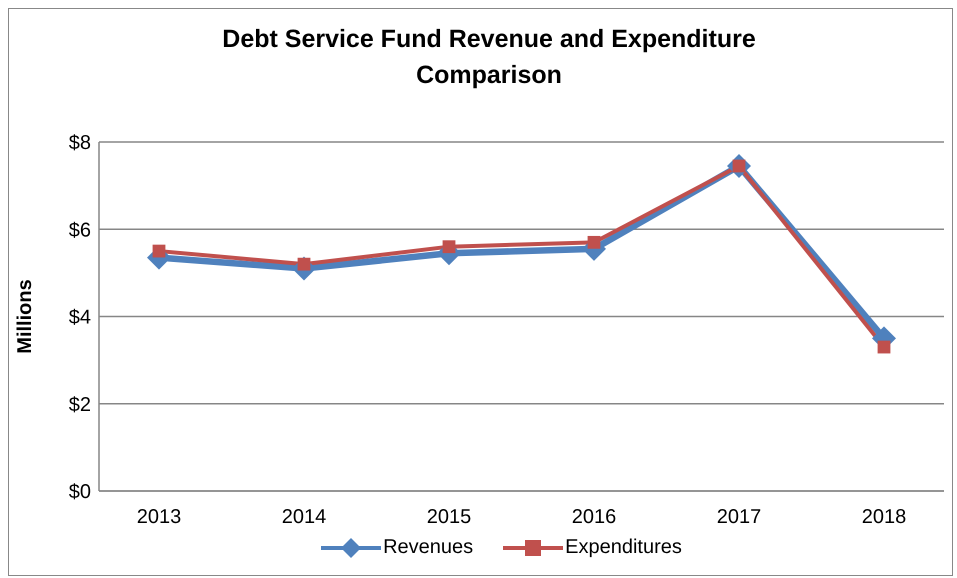 The image size is (957, 578). I want to click on x-tick-label: 2017, so click(739, 517).